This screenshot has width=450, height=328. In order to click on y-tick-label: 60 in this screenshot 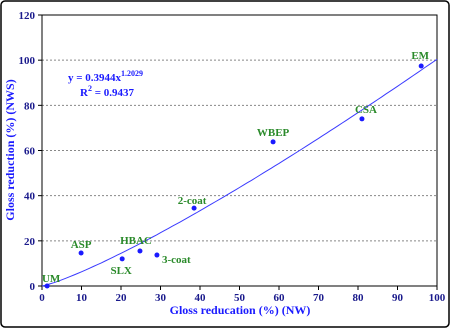, I will do `click(30, 152)`.